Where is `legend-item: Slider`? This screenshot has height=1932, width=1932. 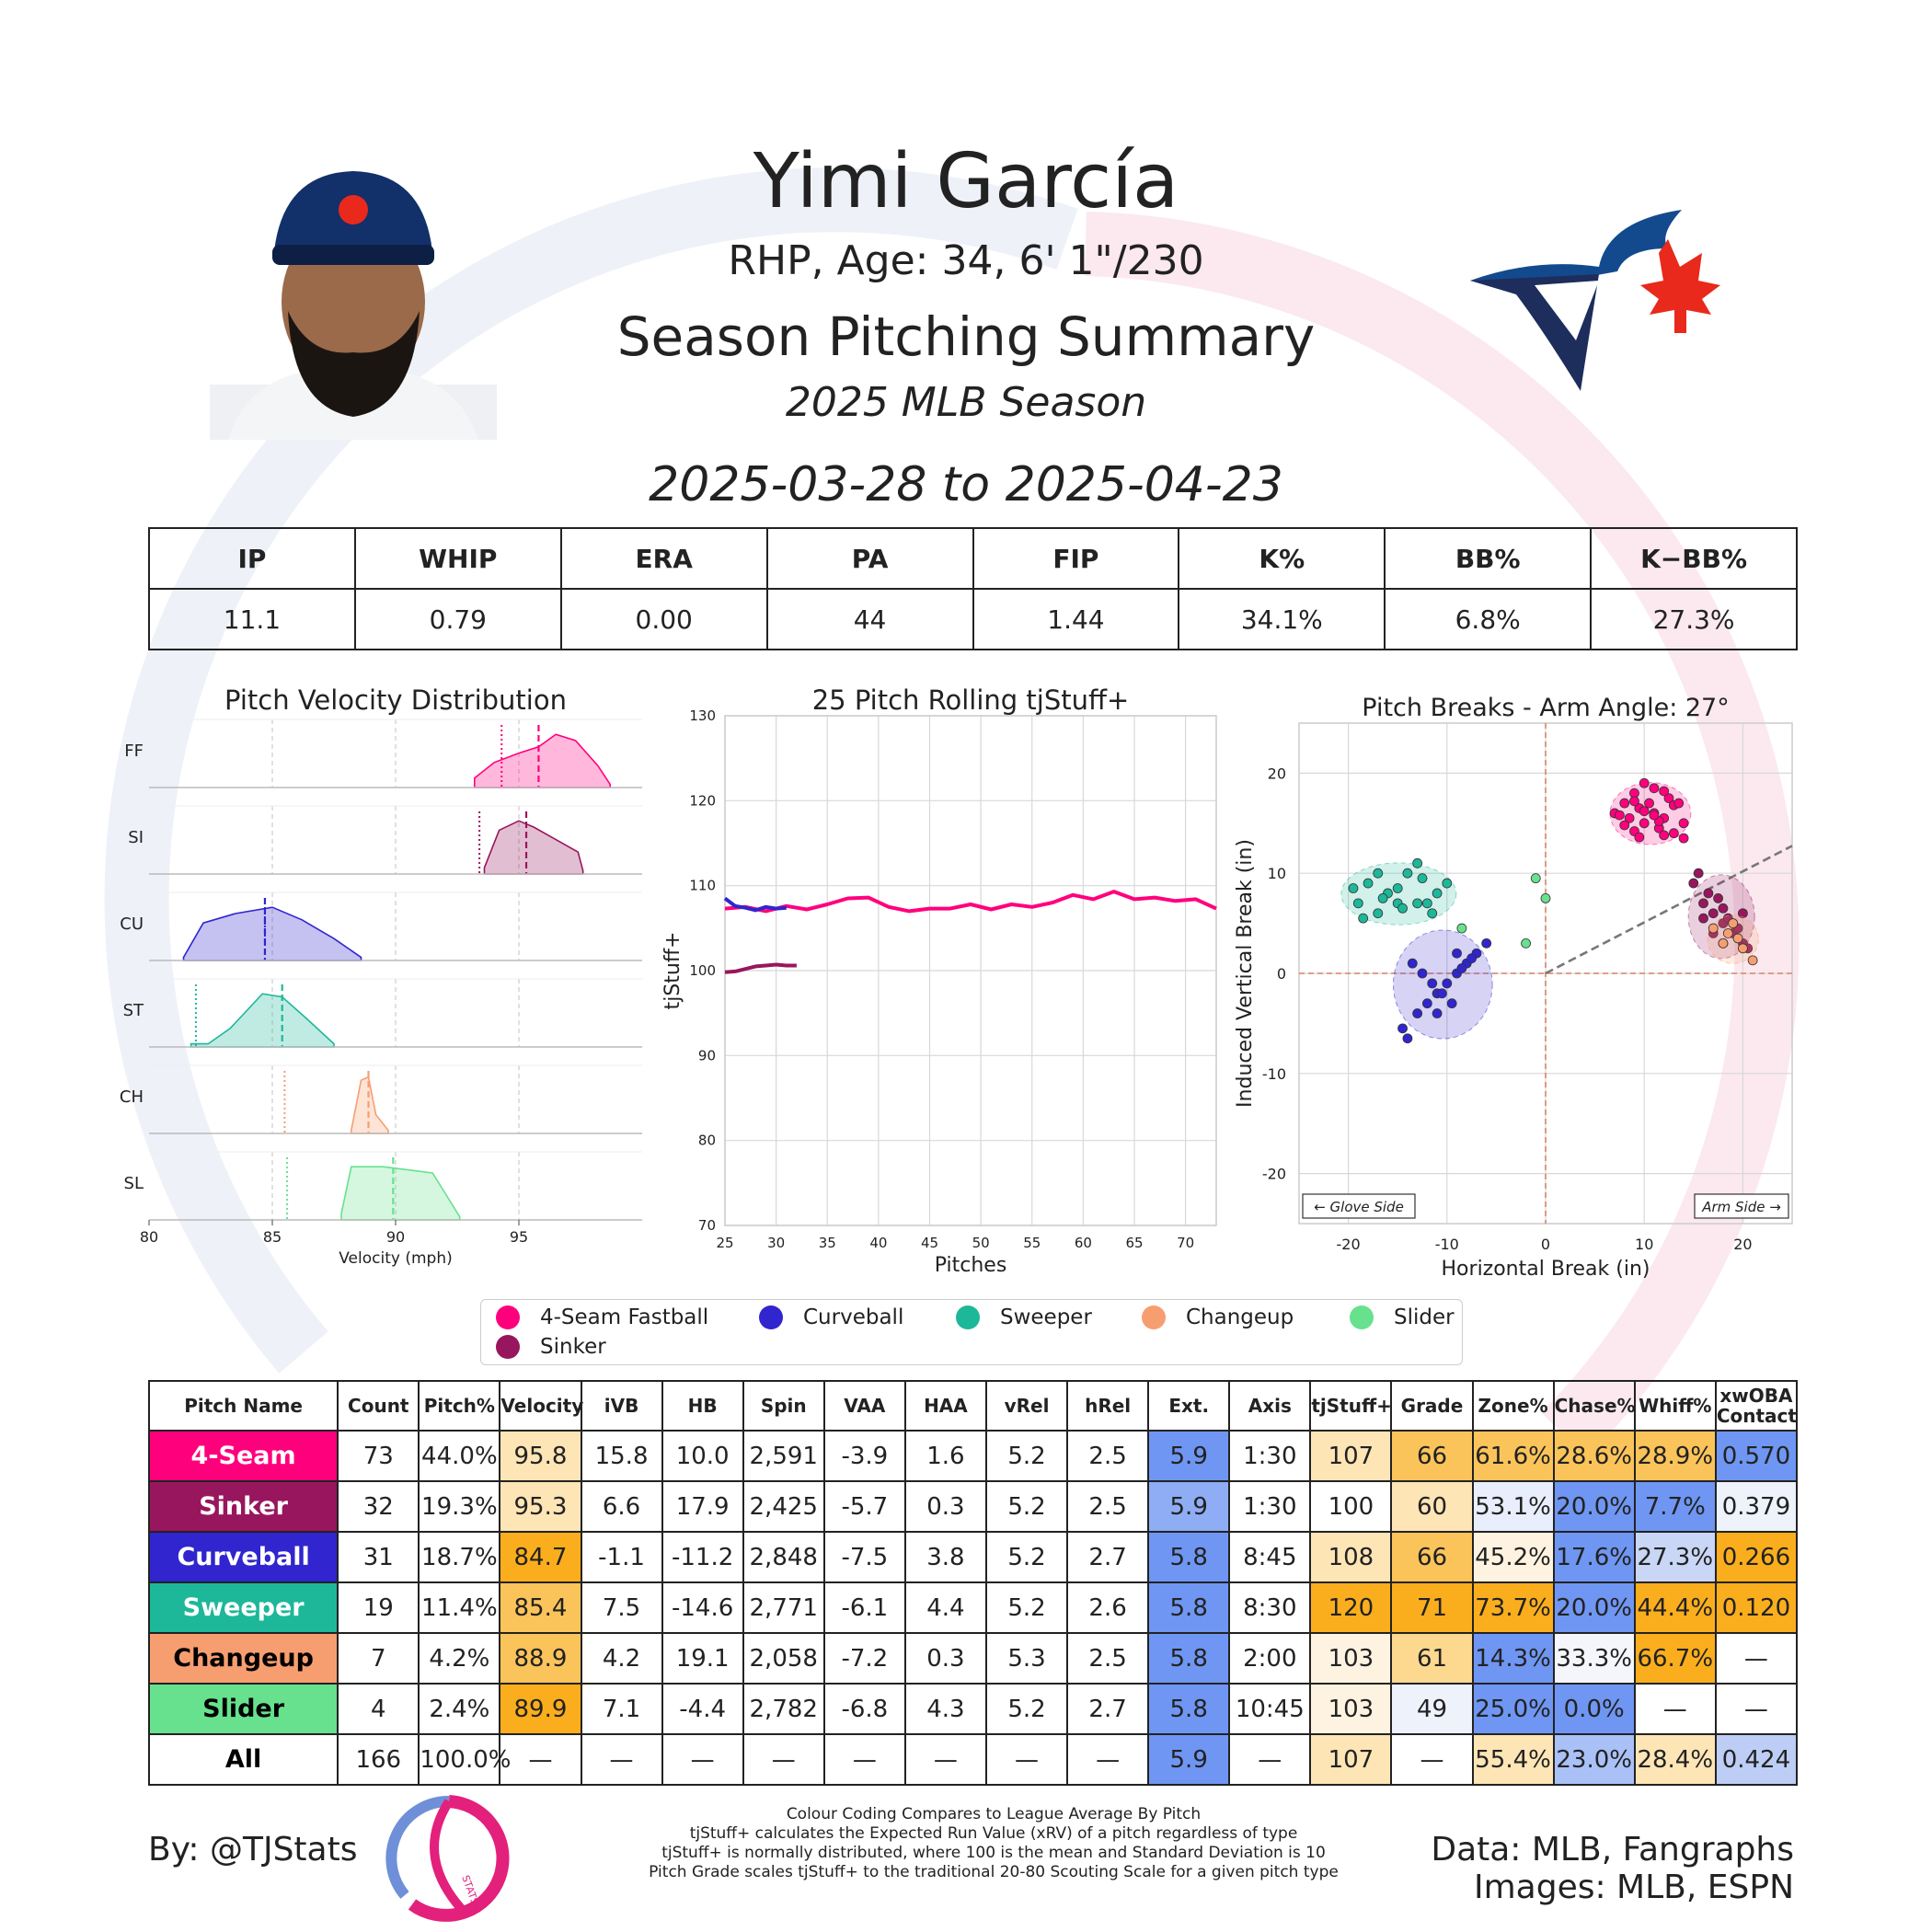 legend-item: Slider is located at coordinates (1402, 1317).